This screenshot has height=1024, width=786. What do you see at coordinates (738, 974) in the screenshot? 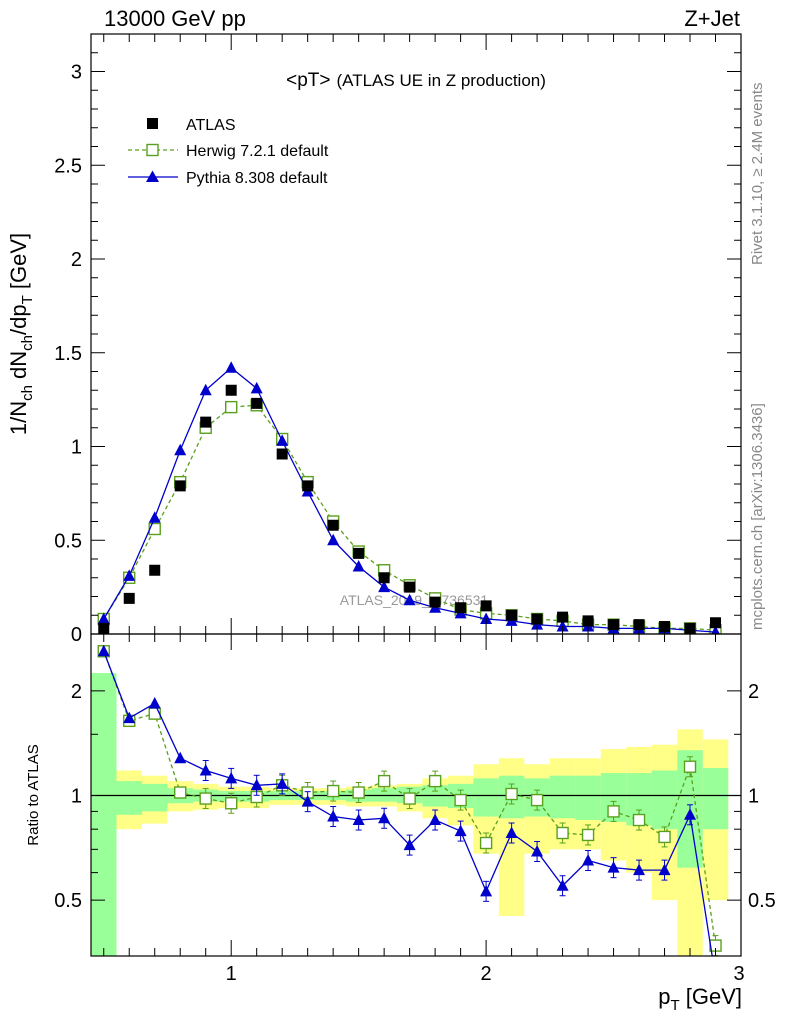
I see `ratio-xtick-label-2: 3` at bounding box center [738, 974].